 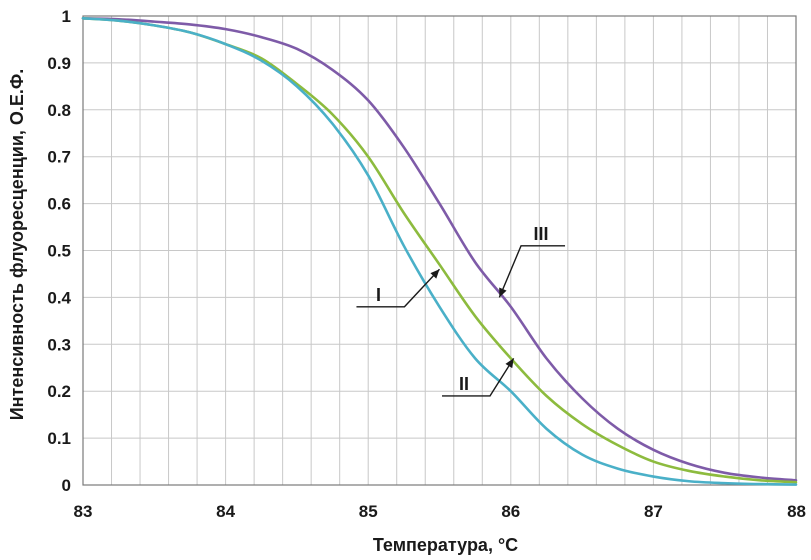 What do you see at coordinates (541, 234) in the screenshot?
I see `series-label: III` at bounding box center [541, 234].